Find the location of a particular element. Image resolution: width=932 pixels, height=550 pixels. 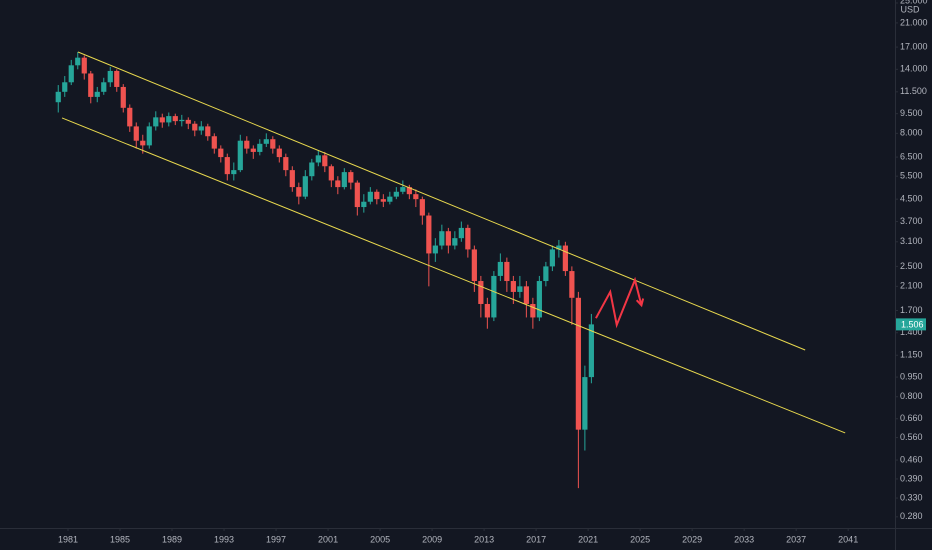

y-tick-label: 25.000 is located at coordinates (914, 2).